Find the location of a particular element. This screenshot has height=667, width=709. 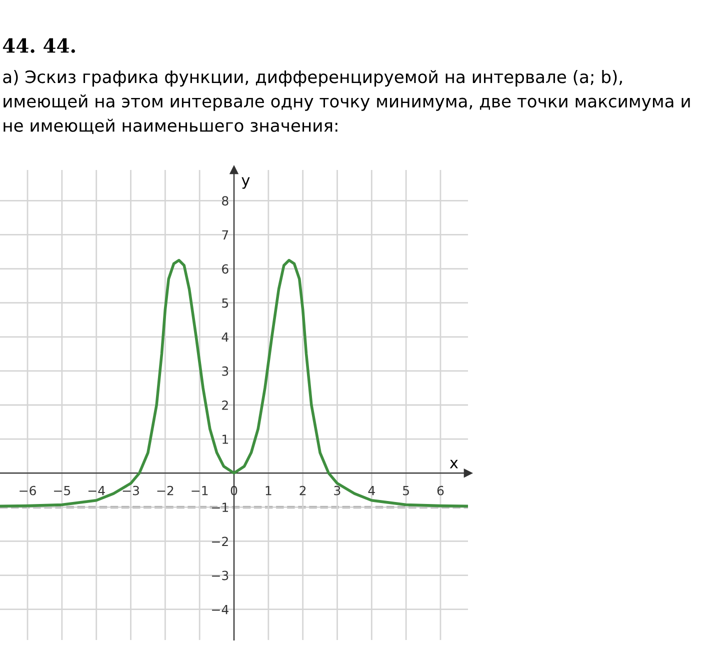

y-axis-title: y is located at coordinates (246, 183).